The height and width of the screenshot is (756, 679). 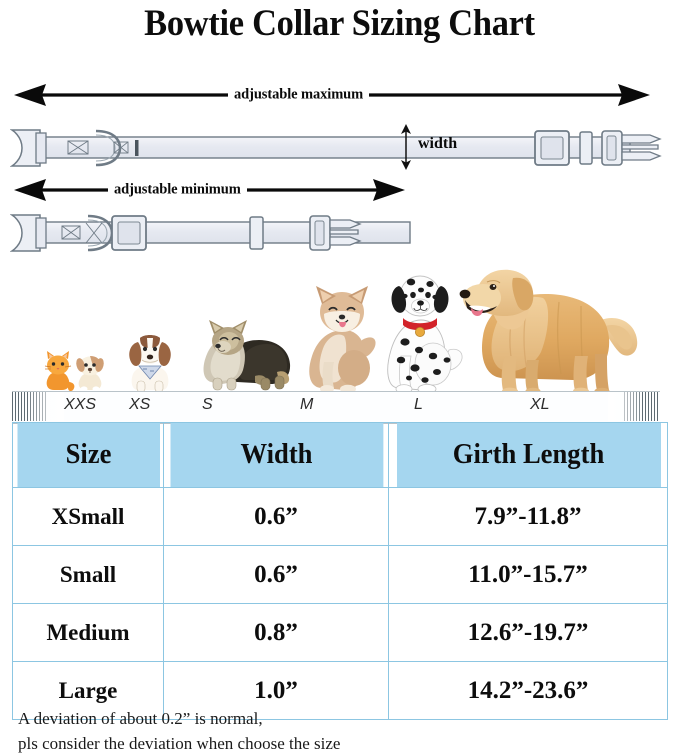 I want to click on column-header-width: Width, so click(x=276, y=455).